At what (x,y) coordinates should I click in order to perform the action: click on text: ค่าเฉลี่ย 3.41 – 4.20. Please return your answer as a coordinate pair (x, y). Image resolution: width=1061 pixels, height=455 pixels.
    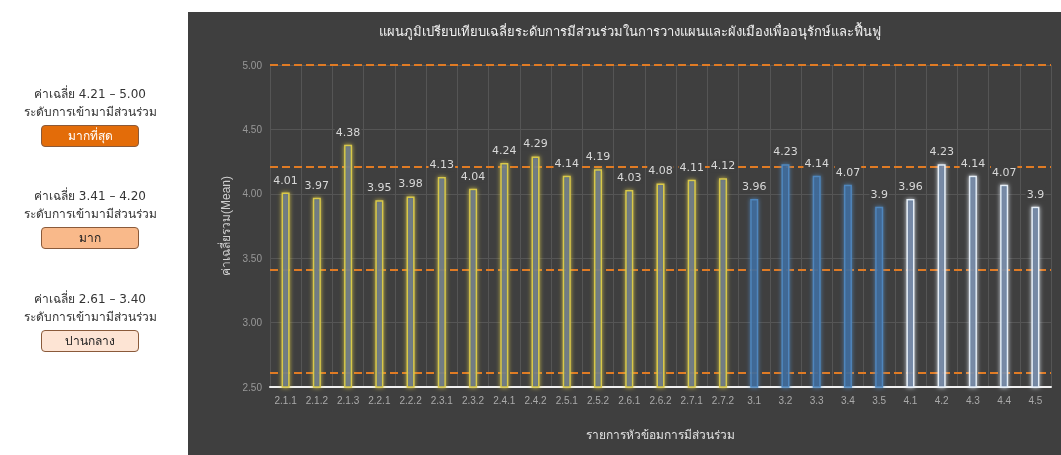
    Looking at the image, I should click on (90, 196).